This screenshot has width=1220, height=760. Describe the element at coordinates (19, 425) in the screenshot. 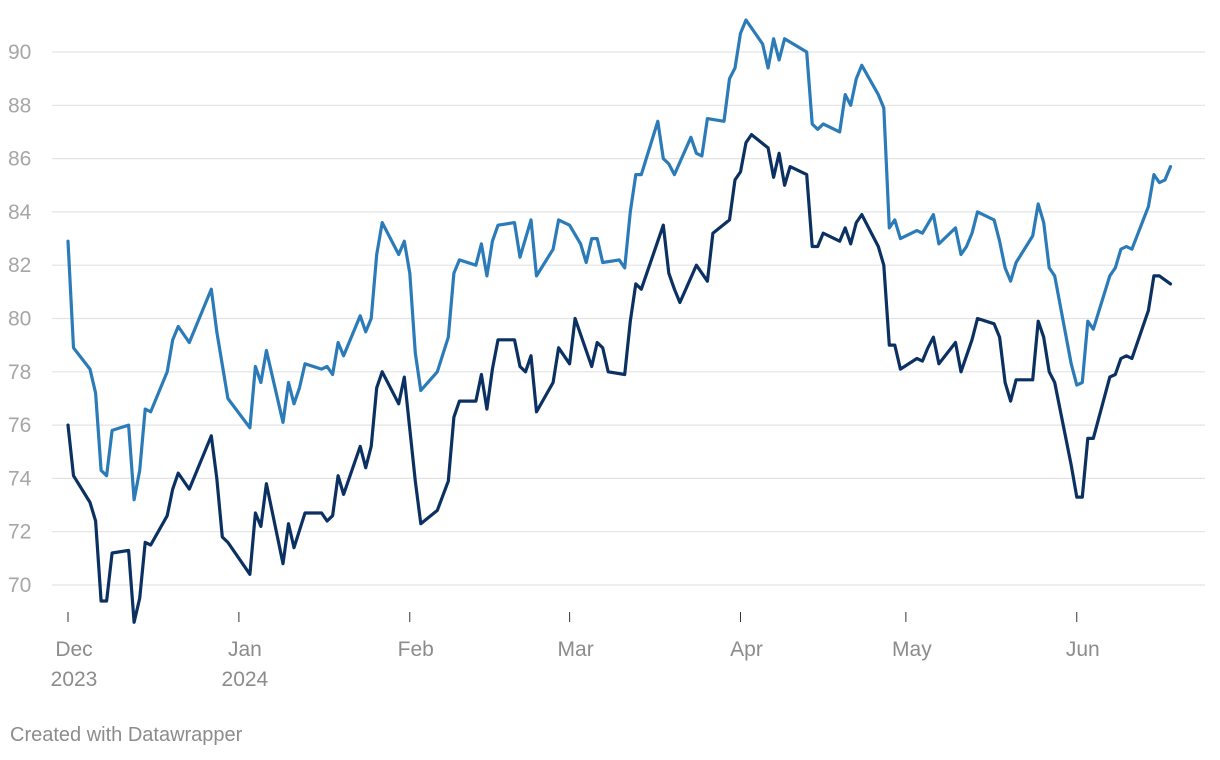

I see `y-tick-label: 76` at that location.